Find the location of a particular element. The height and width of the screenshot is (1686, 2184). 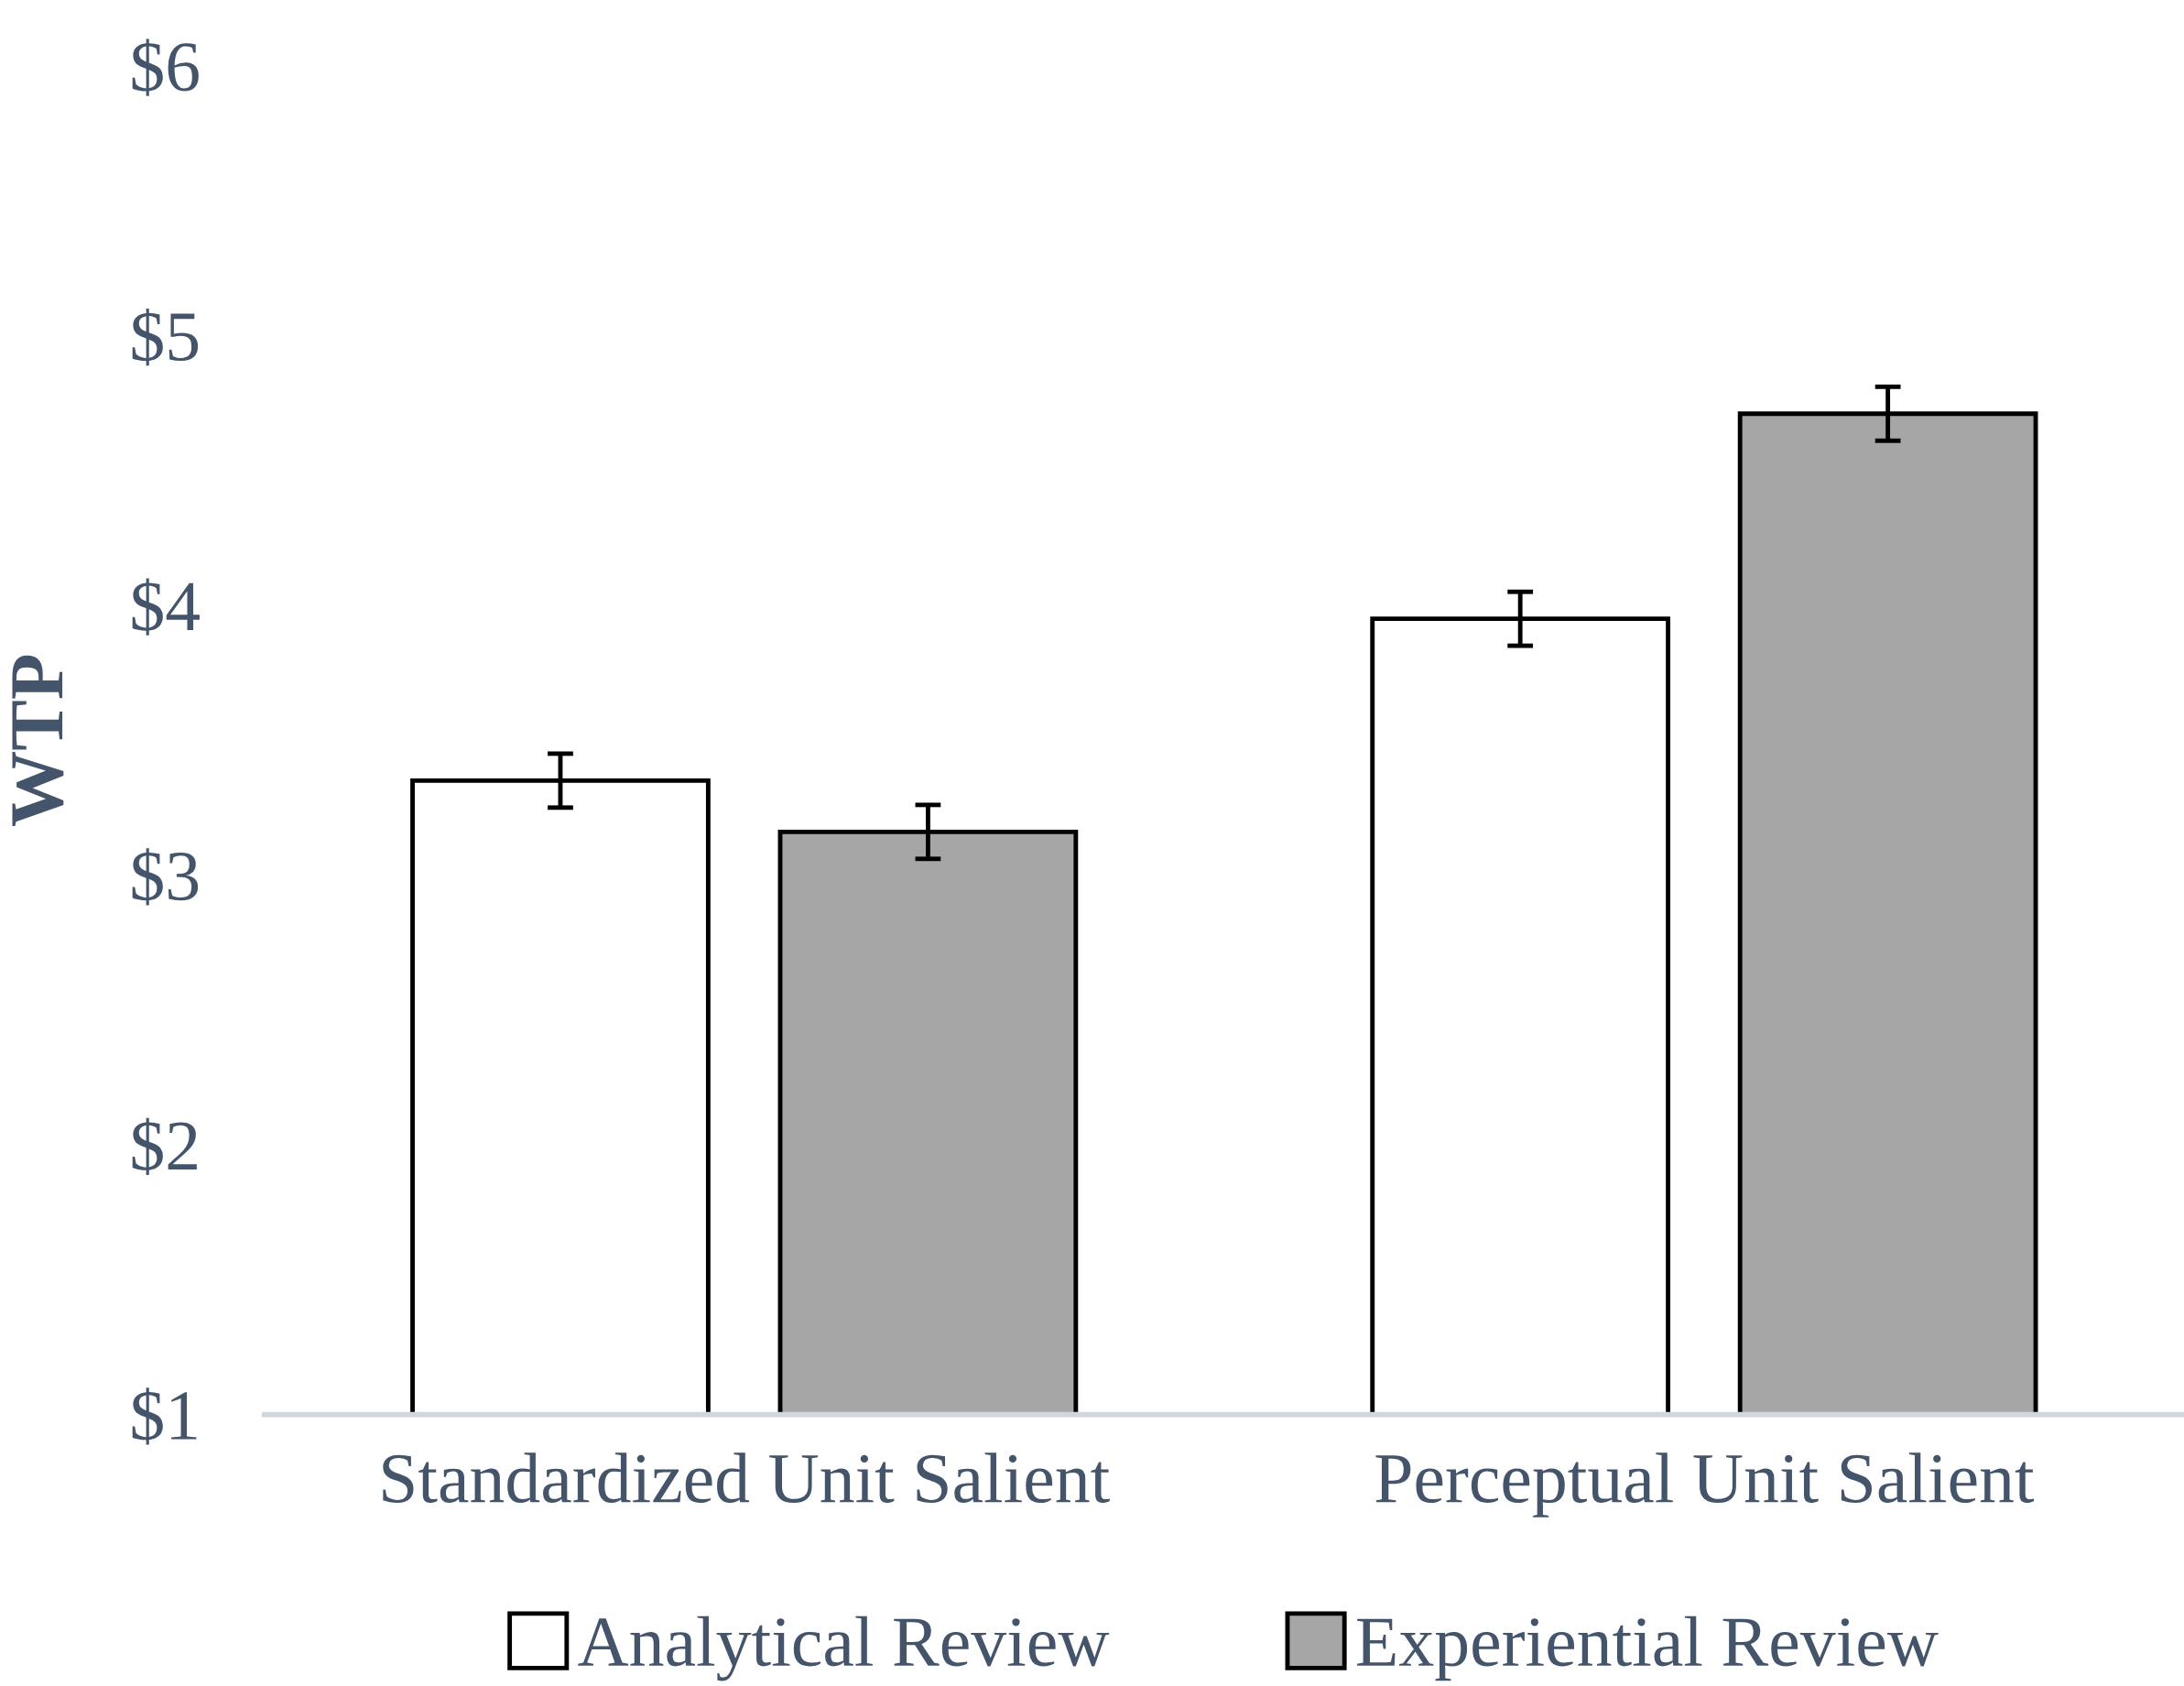

legend-label: Analytical Review is located at coordinates (844, 1648).